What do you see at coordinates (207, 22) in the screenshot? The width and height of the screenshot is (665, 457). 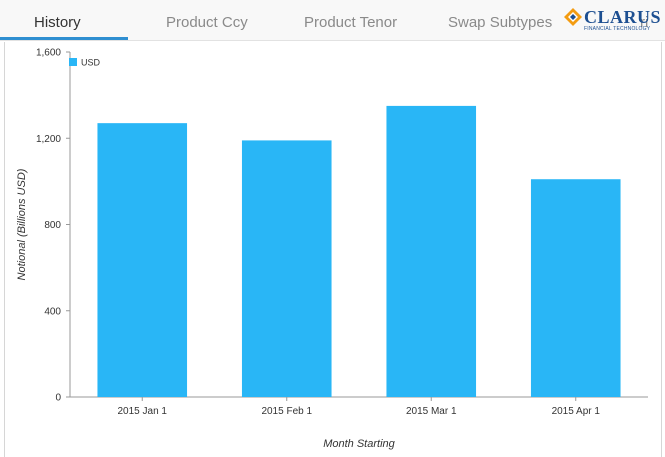 I see `tab-product-ccy: Product Ccy` at bounding box center [207, 22].